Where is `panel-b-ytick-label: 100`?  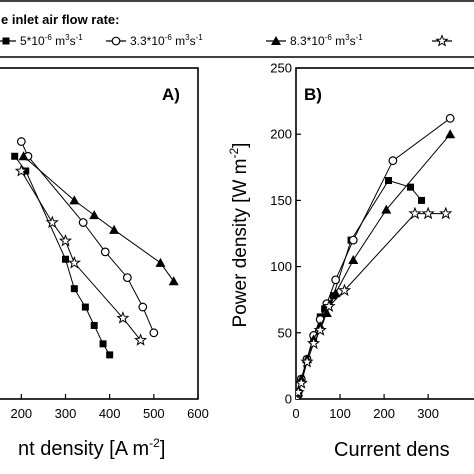 panel-b-ytick-label: 100 is located at coordinates (281, 266).